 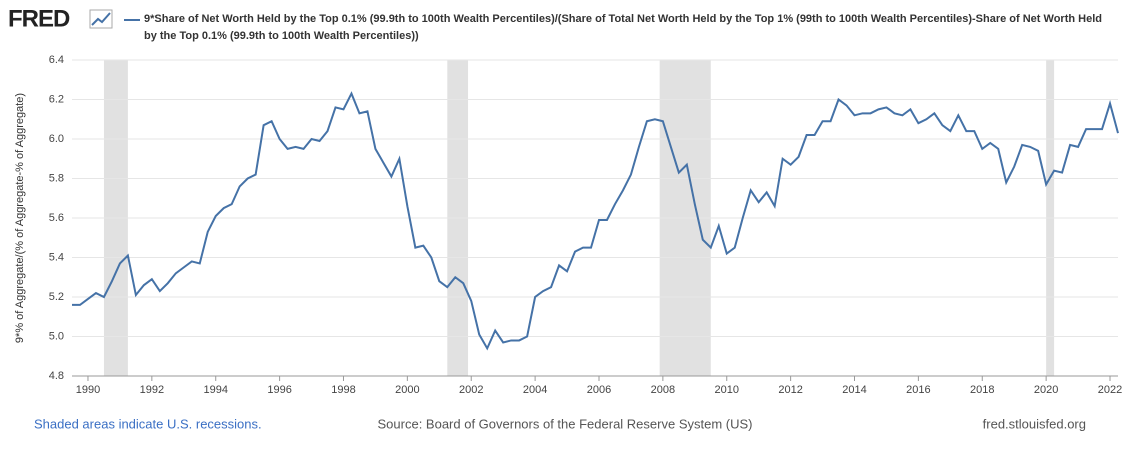 What do you see at coordinates (39, 18) in the screenshot?
I see `logo: FRED` at bounding box center [39, 18].